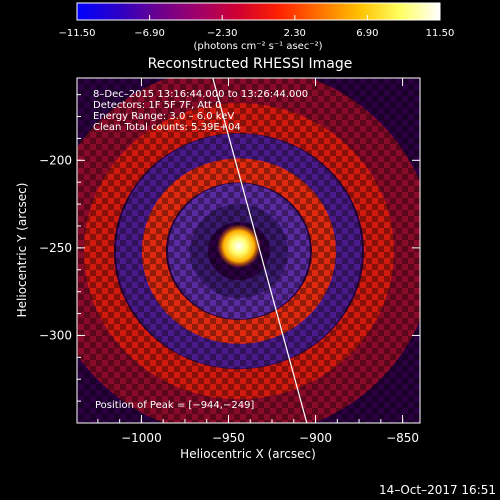 This screenshot has width=500, height=500. What do you see at coordinates (402, 438) in the screenshot?
I see `x-tick-label: −850` at bounding box center [402, 438].